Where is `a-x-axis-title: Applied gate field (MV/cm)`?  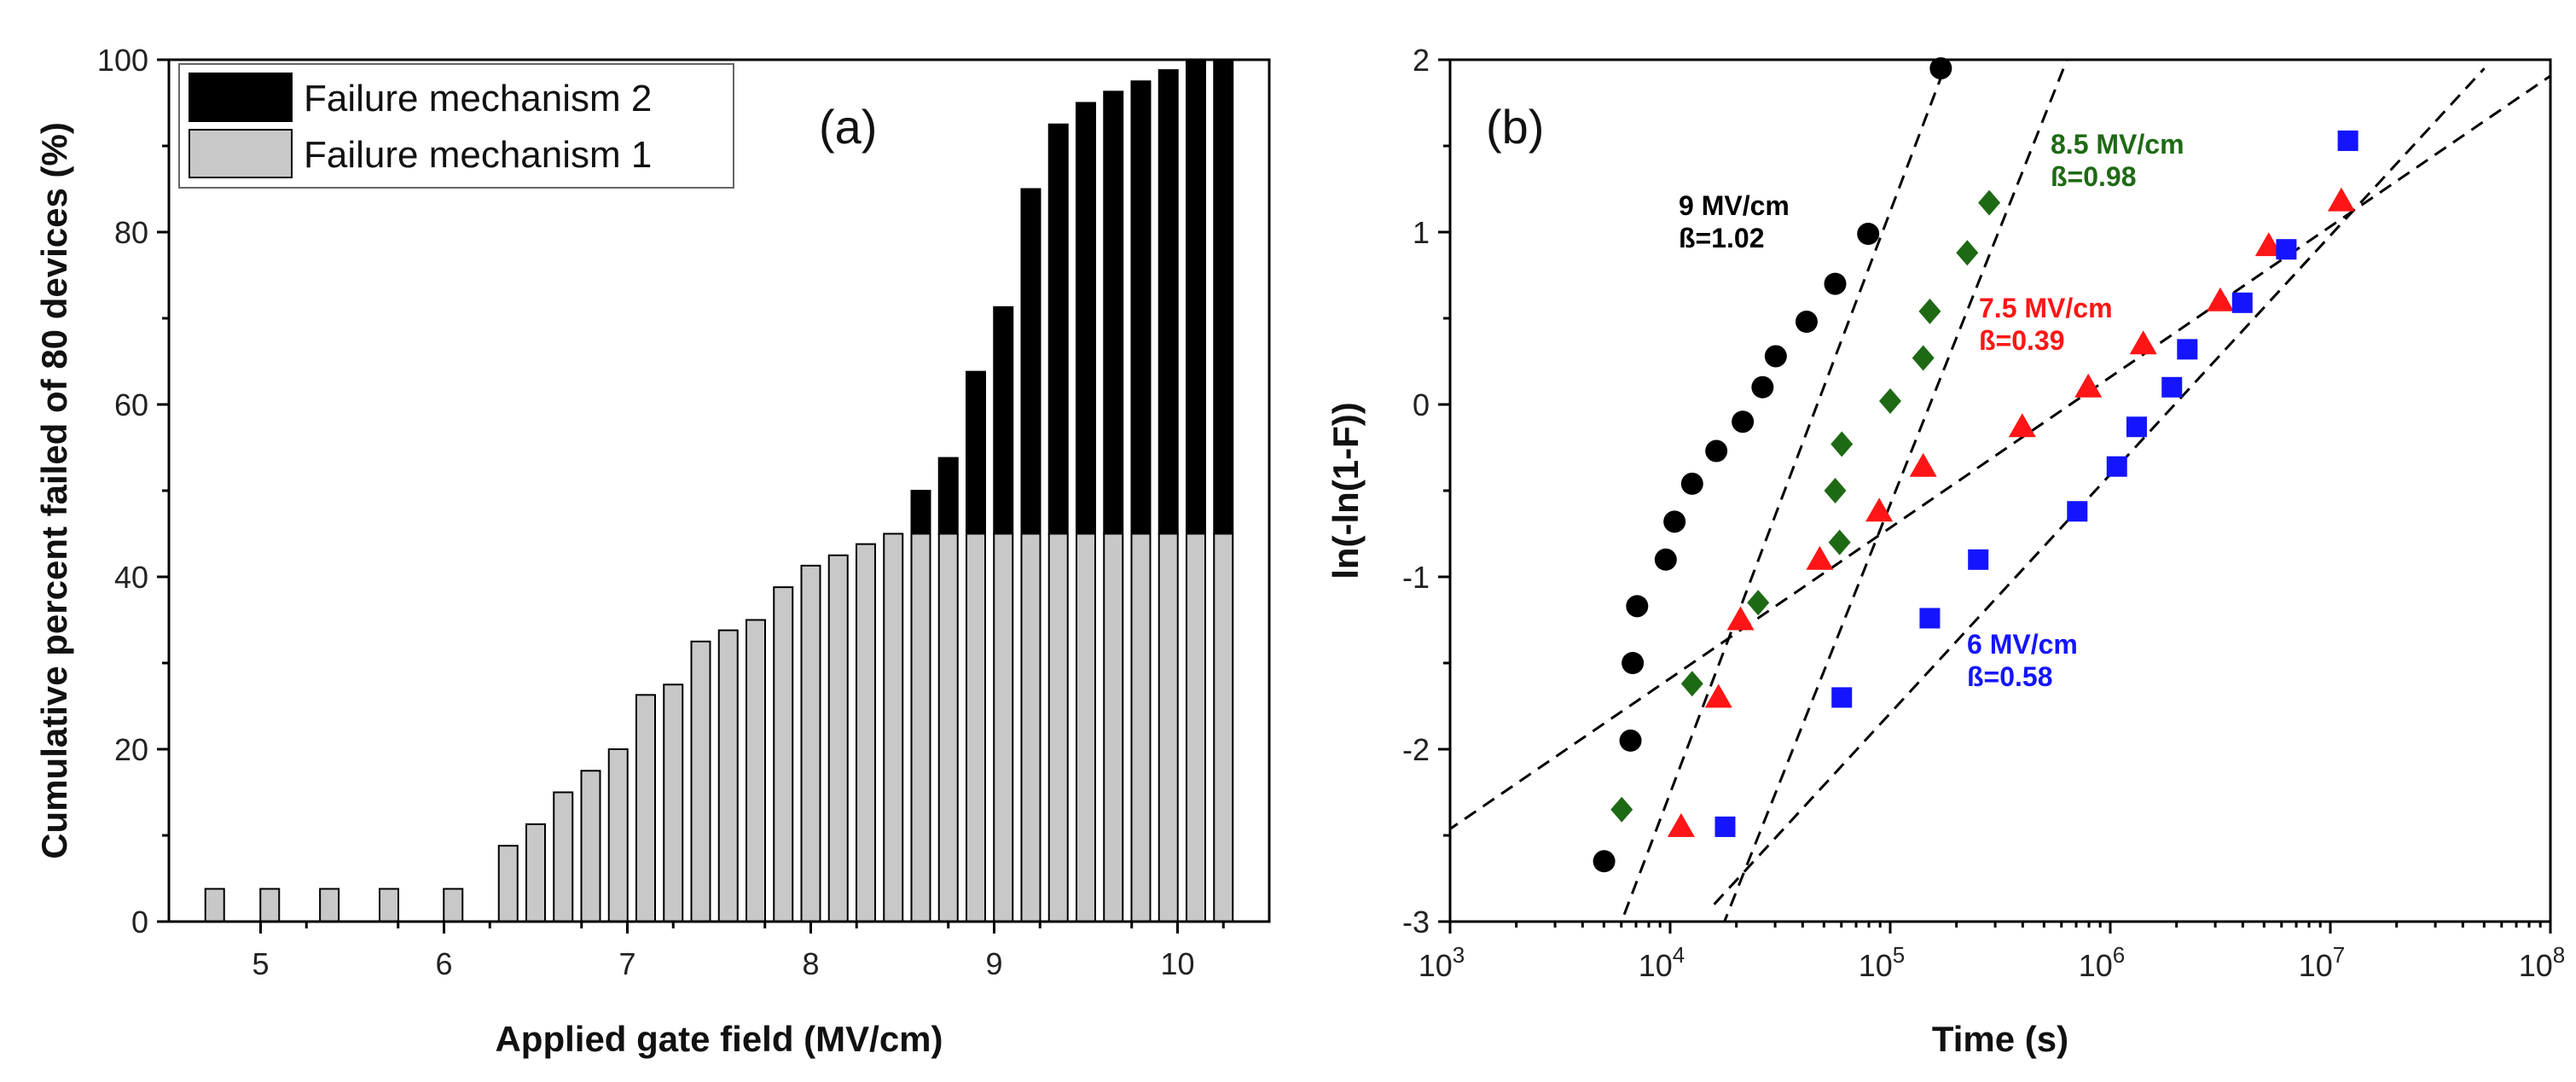 a-x-axis-title: Applied gate field (MV/cm) is located at coordinates (719, 1039).